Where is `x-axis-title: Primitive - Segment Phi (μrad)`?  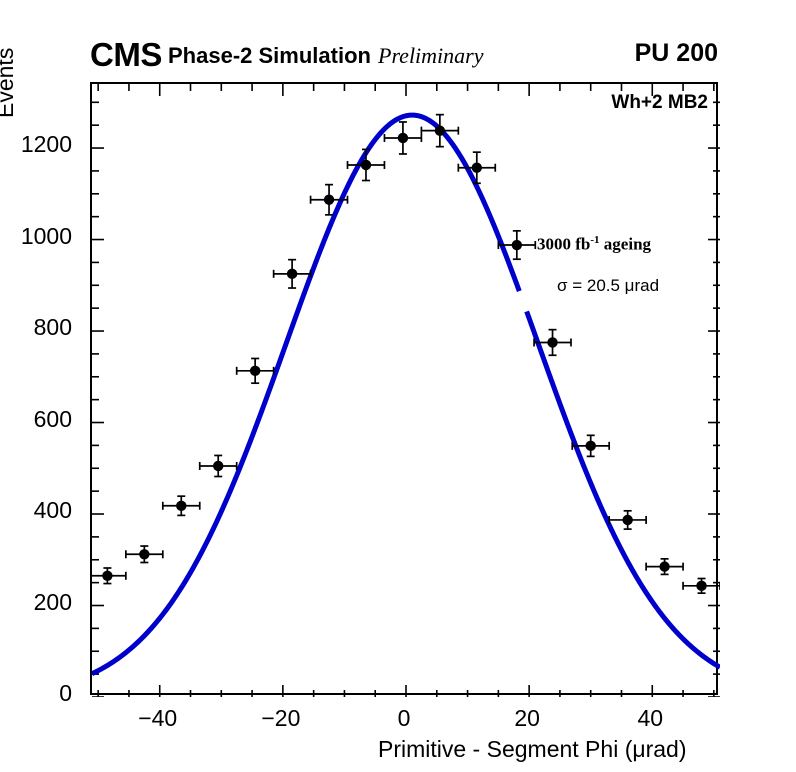
x-axis-title: Primitive - Segment Phi (μrad) is located at coordinates (532, 749).